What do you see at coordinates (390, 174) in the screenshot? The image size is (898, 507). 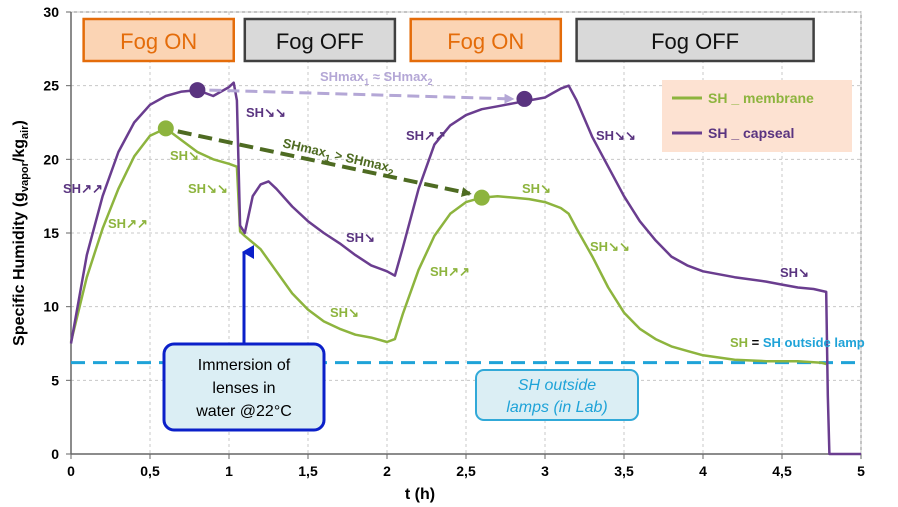 I see `shmax-membrane-sub2: 2` at bounding box center [390, 174].